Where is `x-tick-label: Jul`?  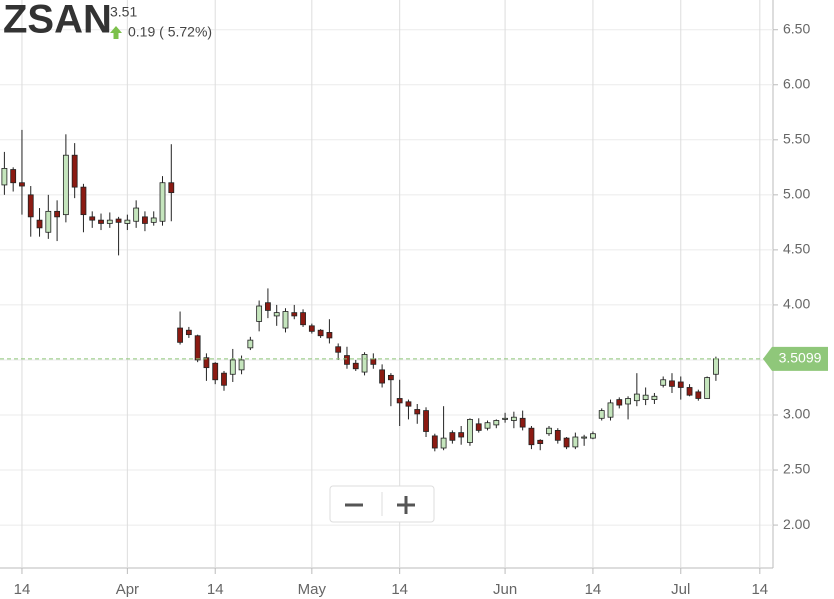 x-tick-label: Jul is located at coordinates (680, 589).